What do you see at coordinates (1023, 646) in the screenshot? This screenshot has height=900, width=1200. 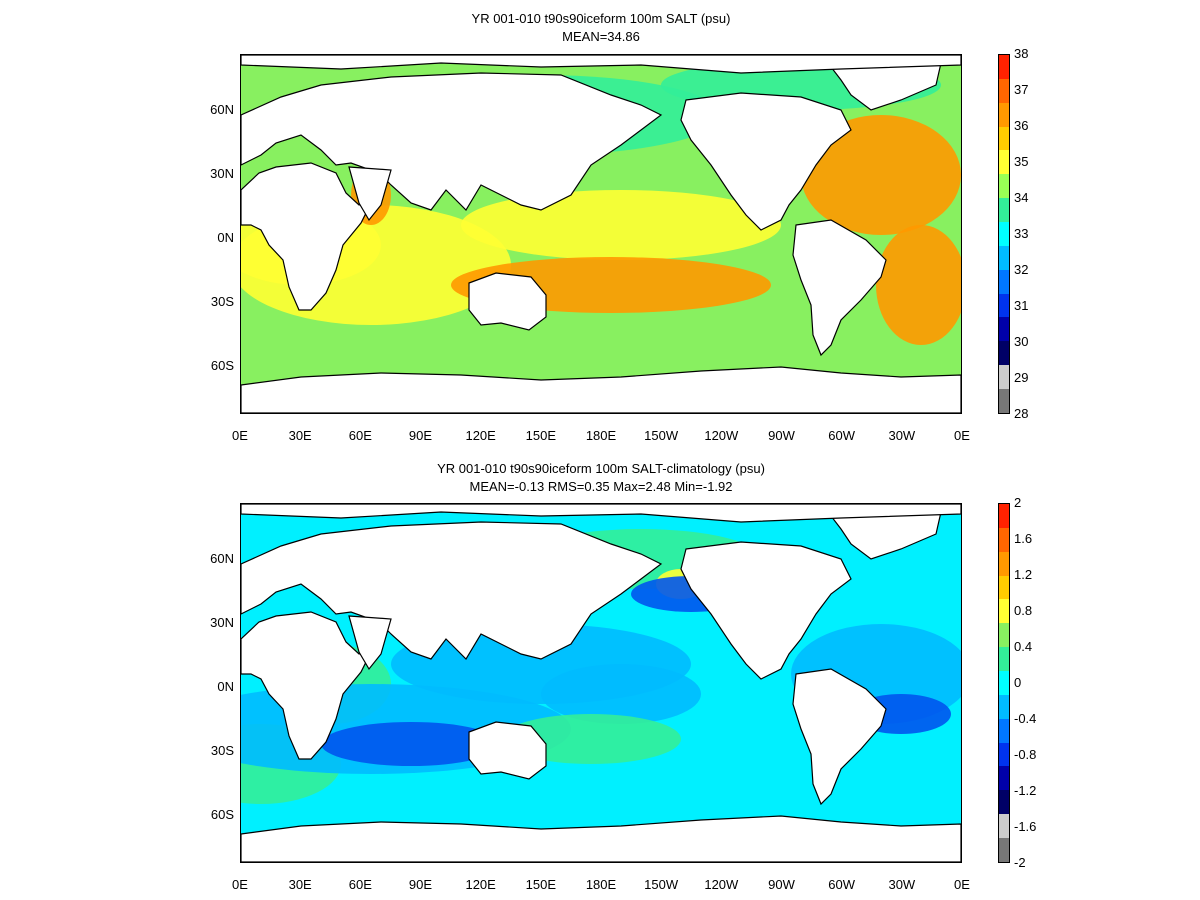 I see `colorbar-tick-label: 0.4` at bounding box center [1023, 646].